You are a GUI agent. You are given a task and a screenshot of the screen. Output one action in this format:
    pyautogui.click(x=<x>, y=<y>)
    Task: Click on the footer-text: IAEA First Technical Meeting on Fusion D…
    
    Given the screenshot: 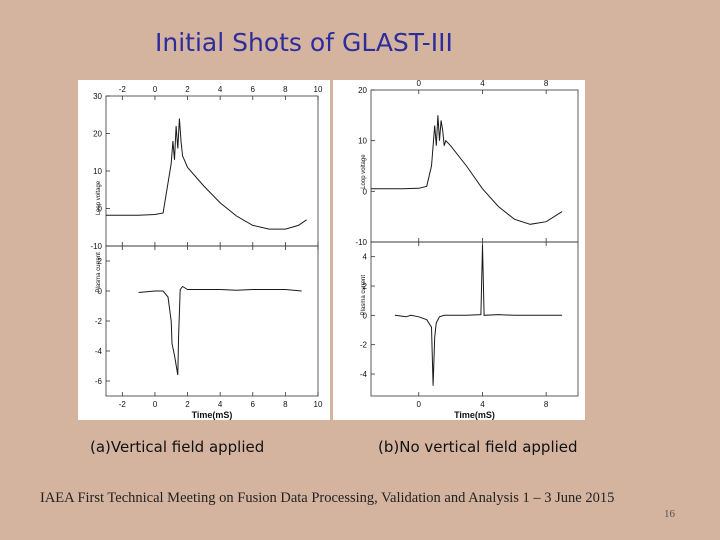 What is the action you would take?
    pyautogui.click(x=327, y=498)
    